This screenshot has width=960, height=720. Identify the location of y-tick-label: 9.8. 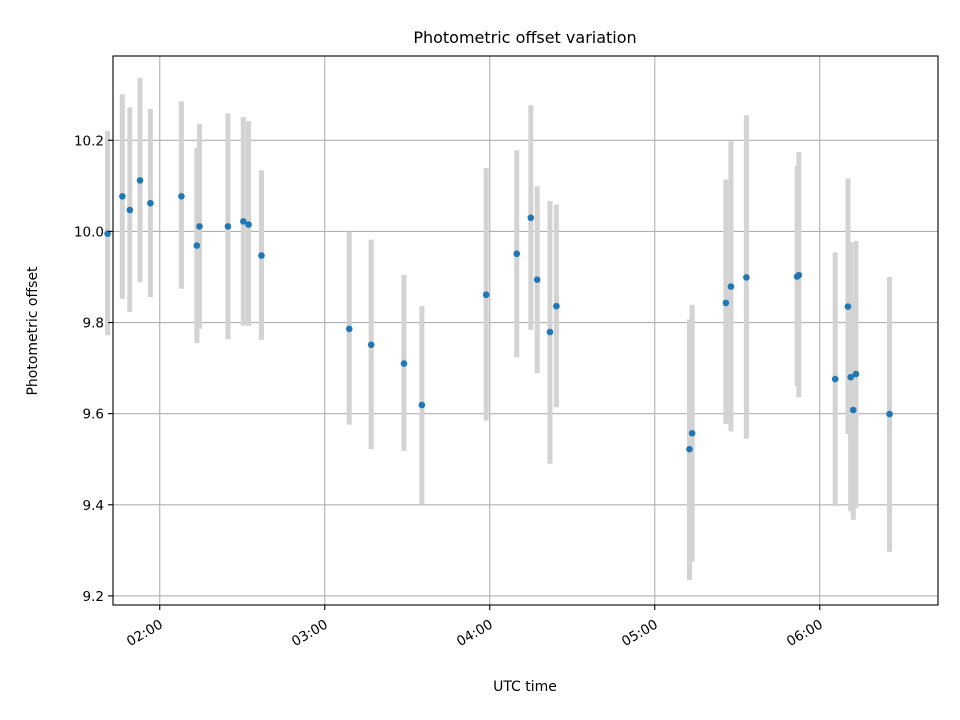
(93, 324).